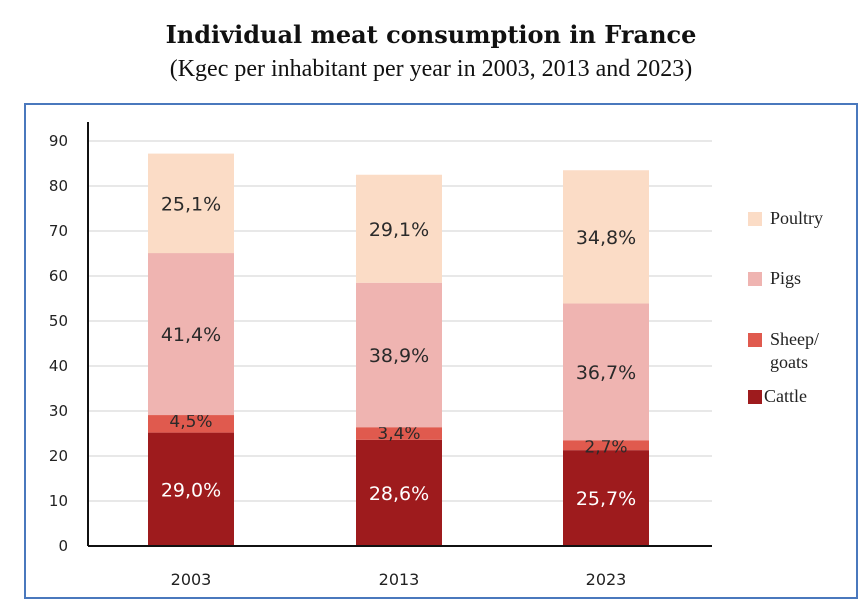  Describe the element at coordinates (63, 546) in the screenshot. I see `y-tick-label: 0` at that location.